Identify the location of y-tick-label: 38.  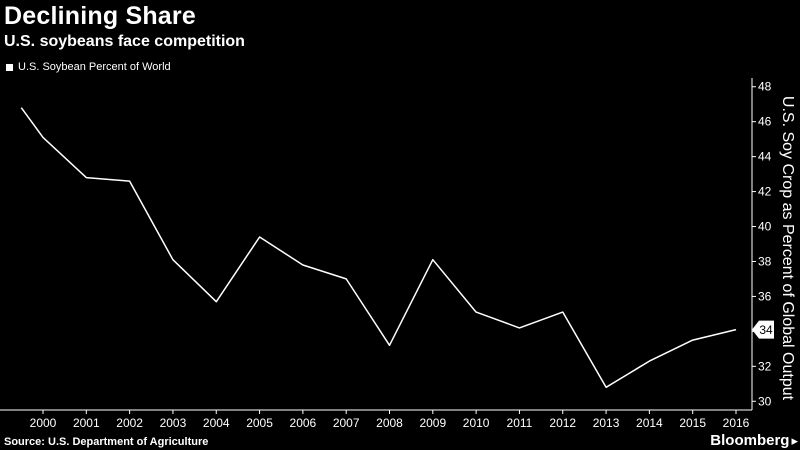
(765, 261).